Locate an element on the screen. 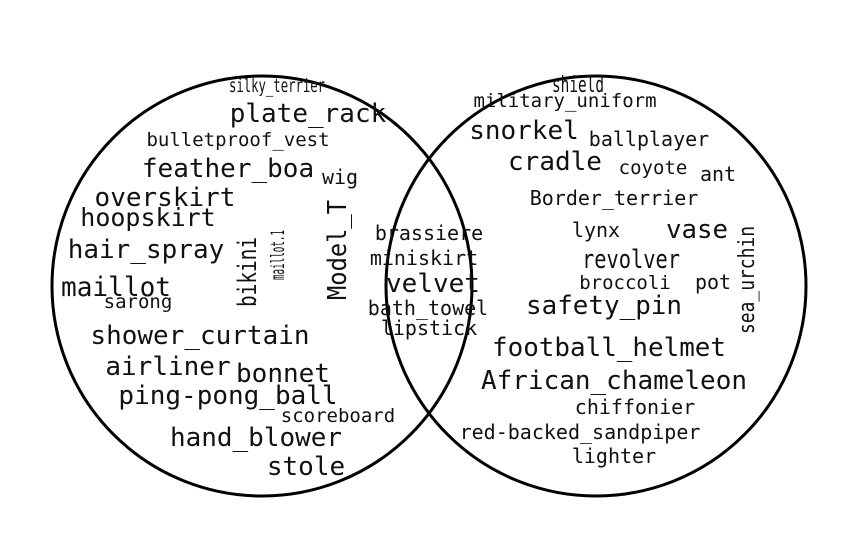 Image resolution: width=858 pixels, height=559 pixels. intersection-word: miniskirt is located at coordinates (424, 258).